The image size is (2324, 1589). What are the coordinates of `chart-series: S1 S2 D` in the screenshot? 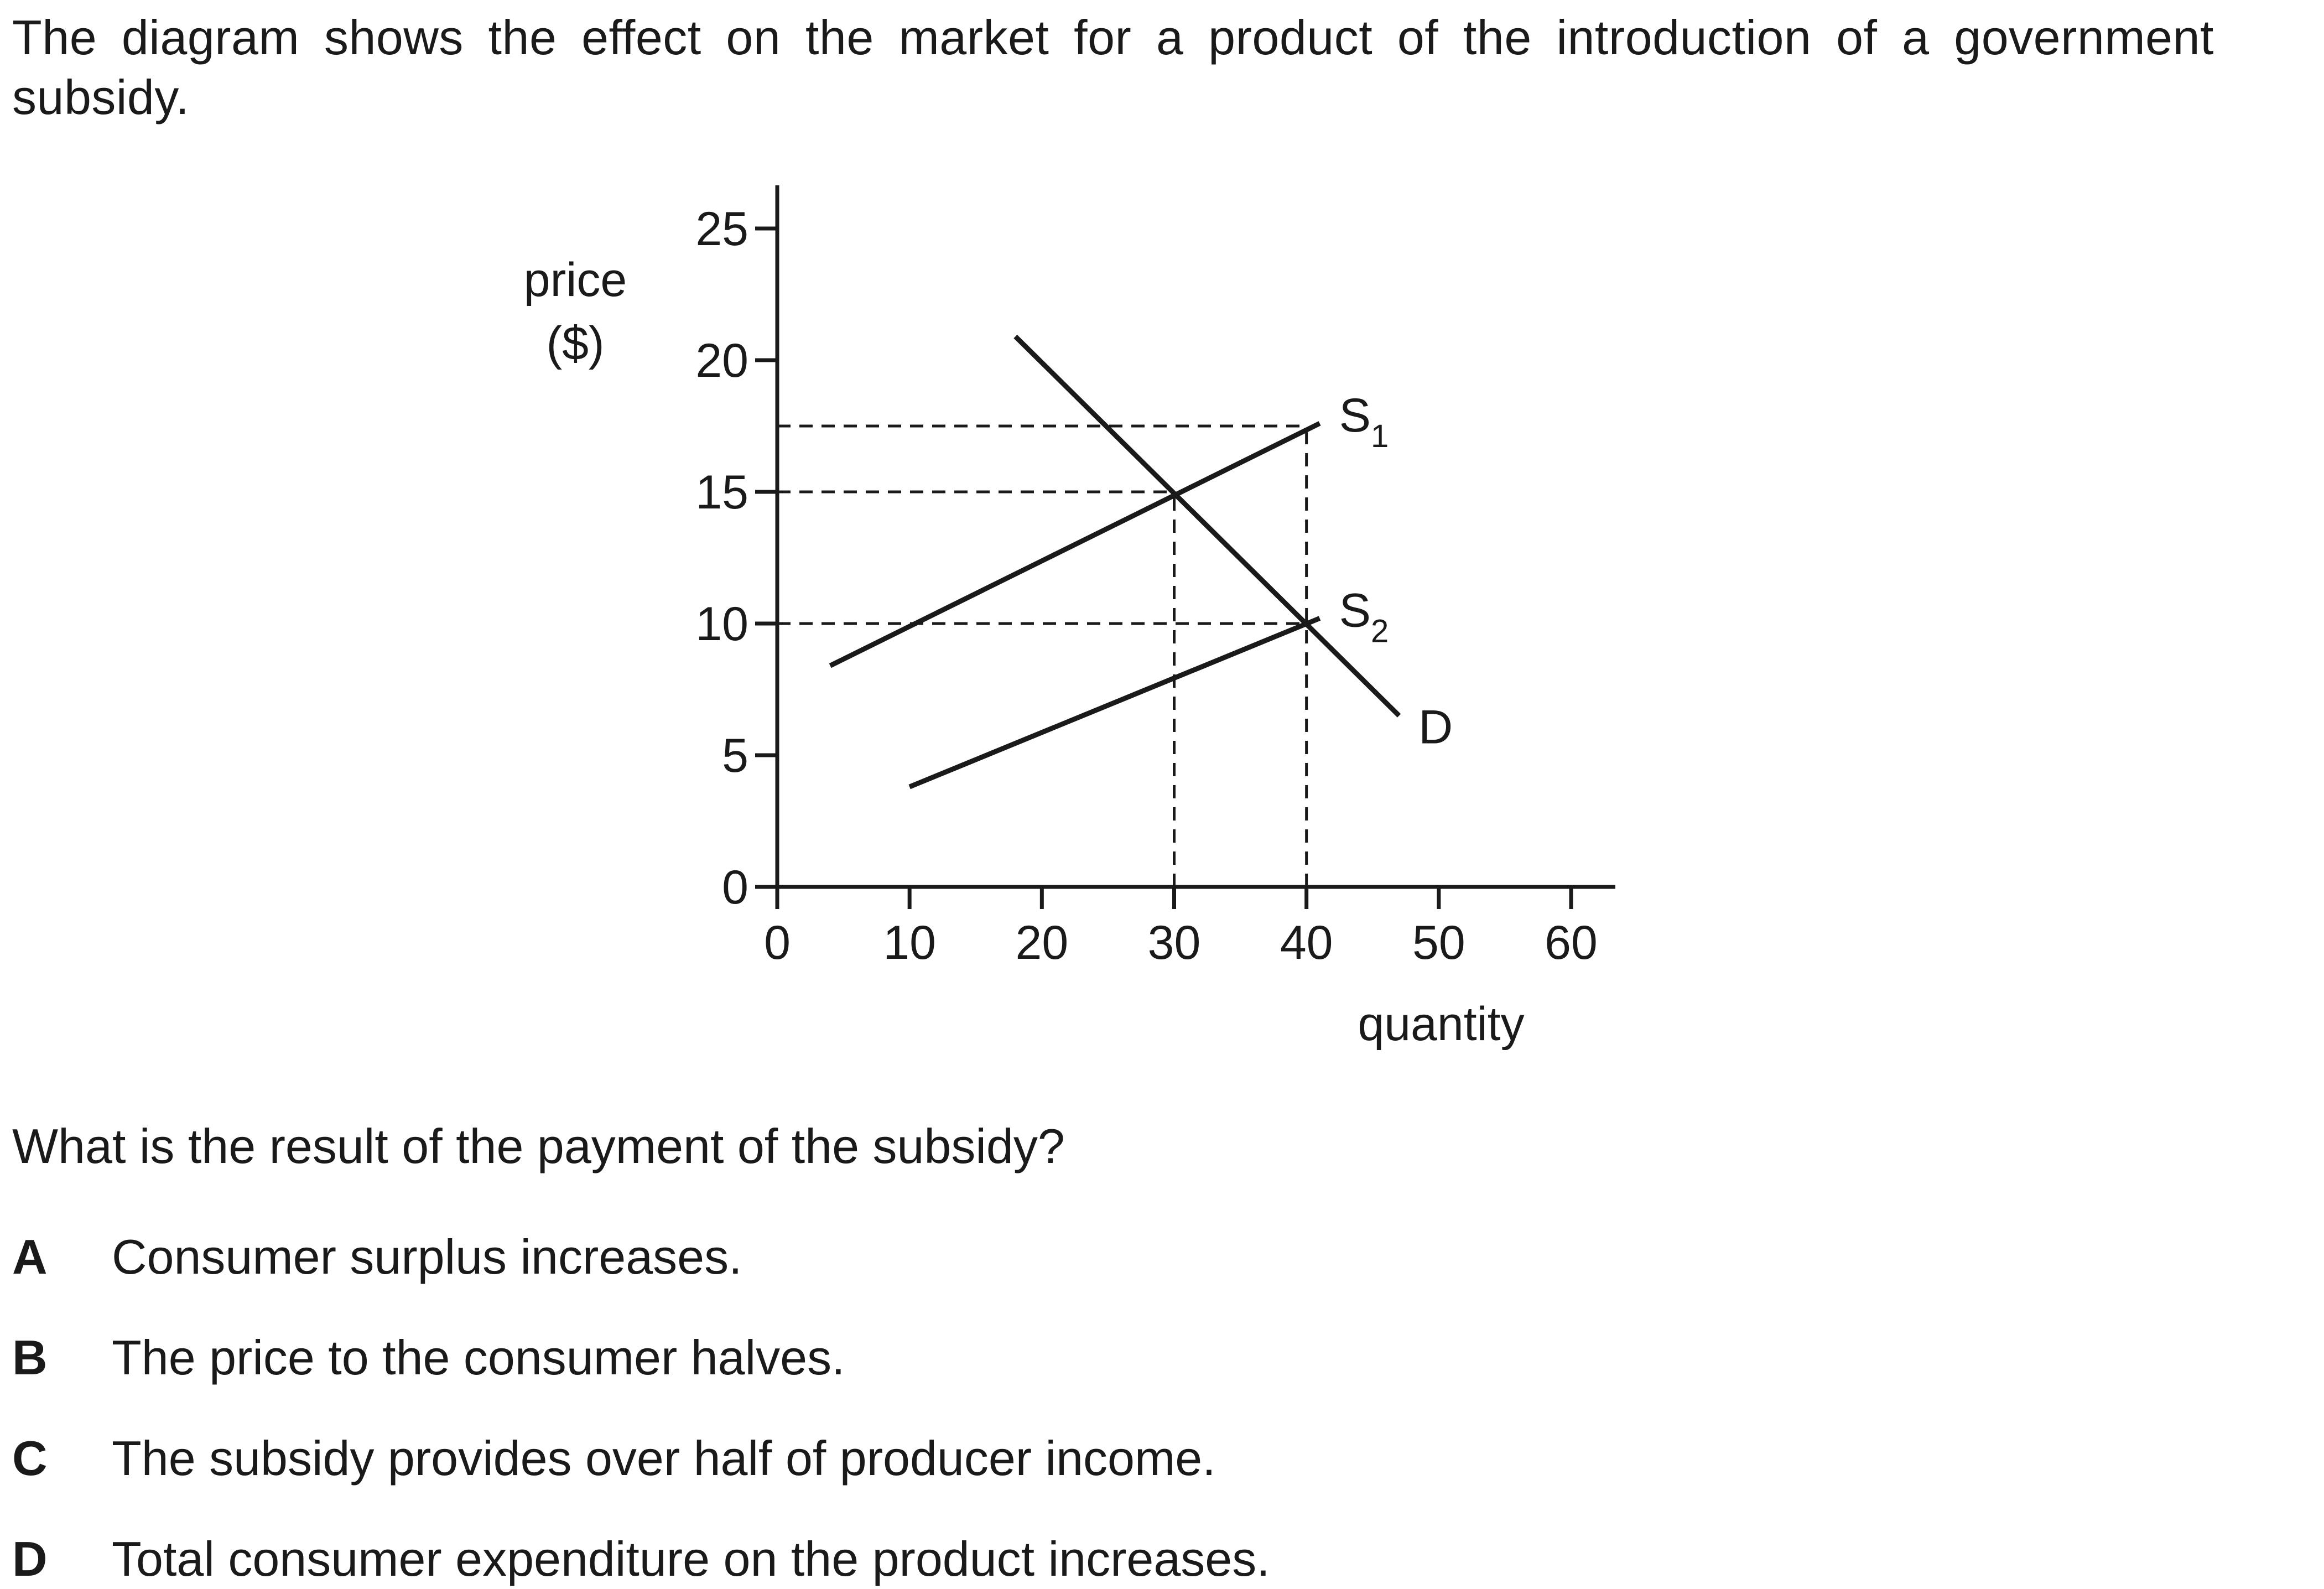 It's located at (1141, 562).